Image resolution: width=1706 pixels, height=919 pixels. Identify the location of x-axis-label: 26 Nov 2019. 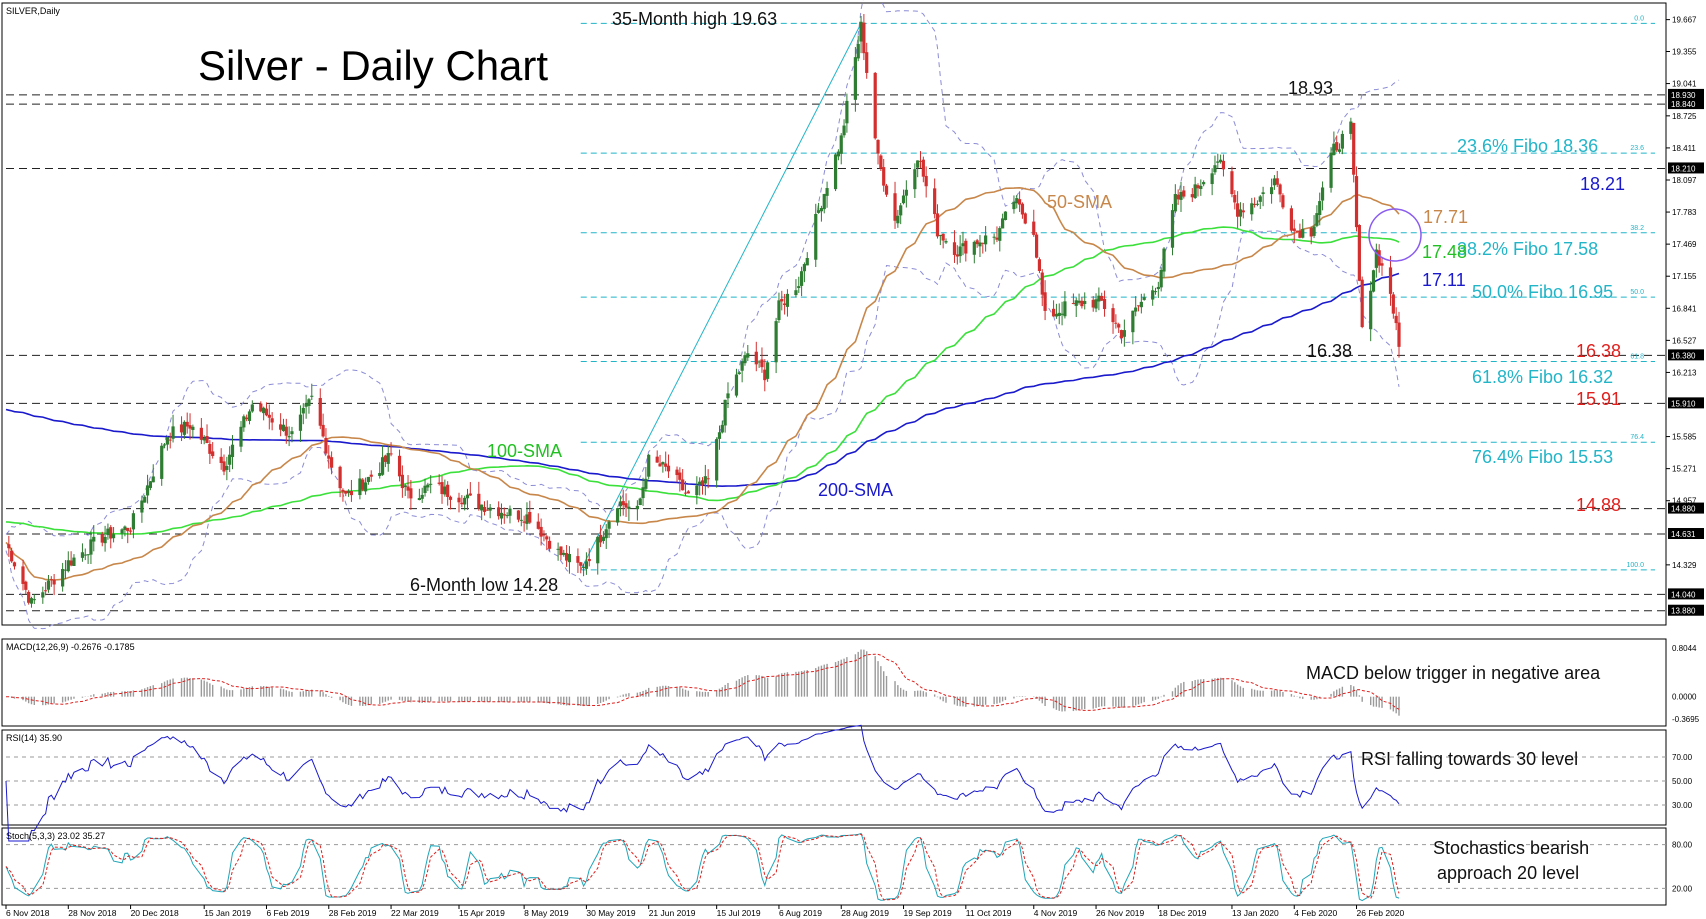
(1120, 913).